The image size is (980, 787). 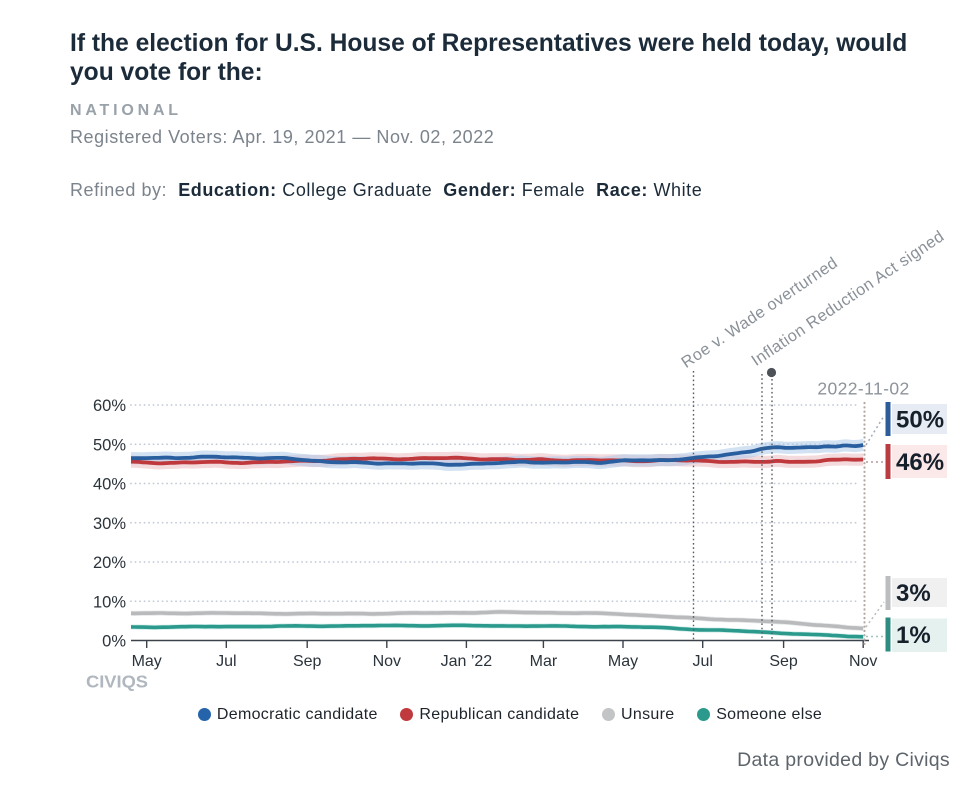 What do you see at coordinates (863, 389) in the screenshot?
I see `svg-text: 2022-11-02` at bounding box center [863, 389].